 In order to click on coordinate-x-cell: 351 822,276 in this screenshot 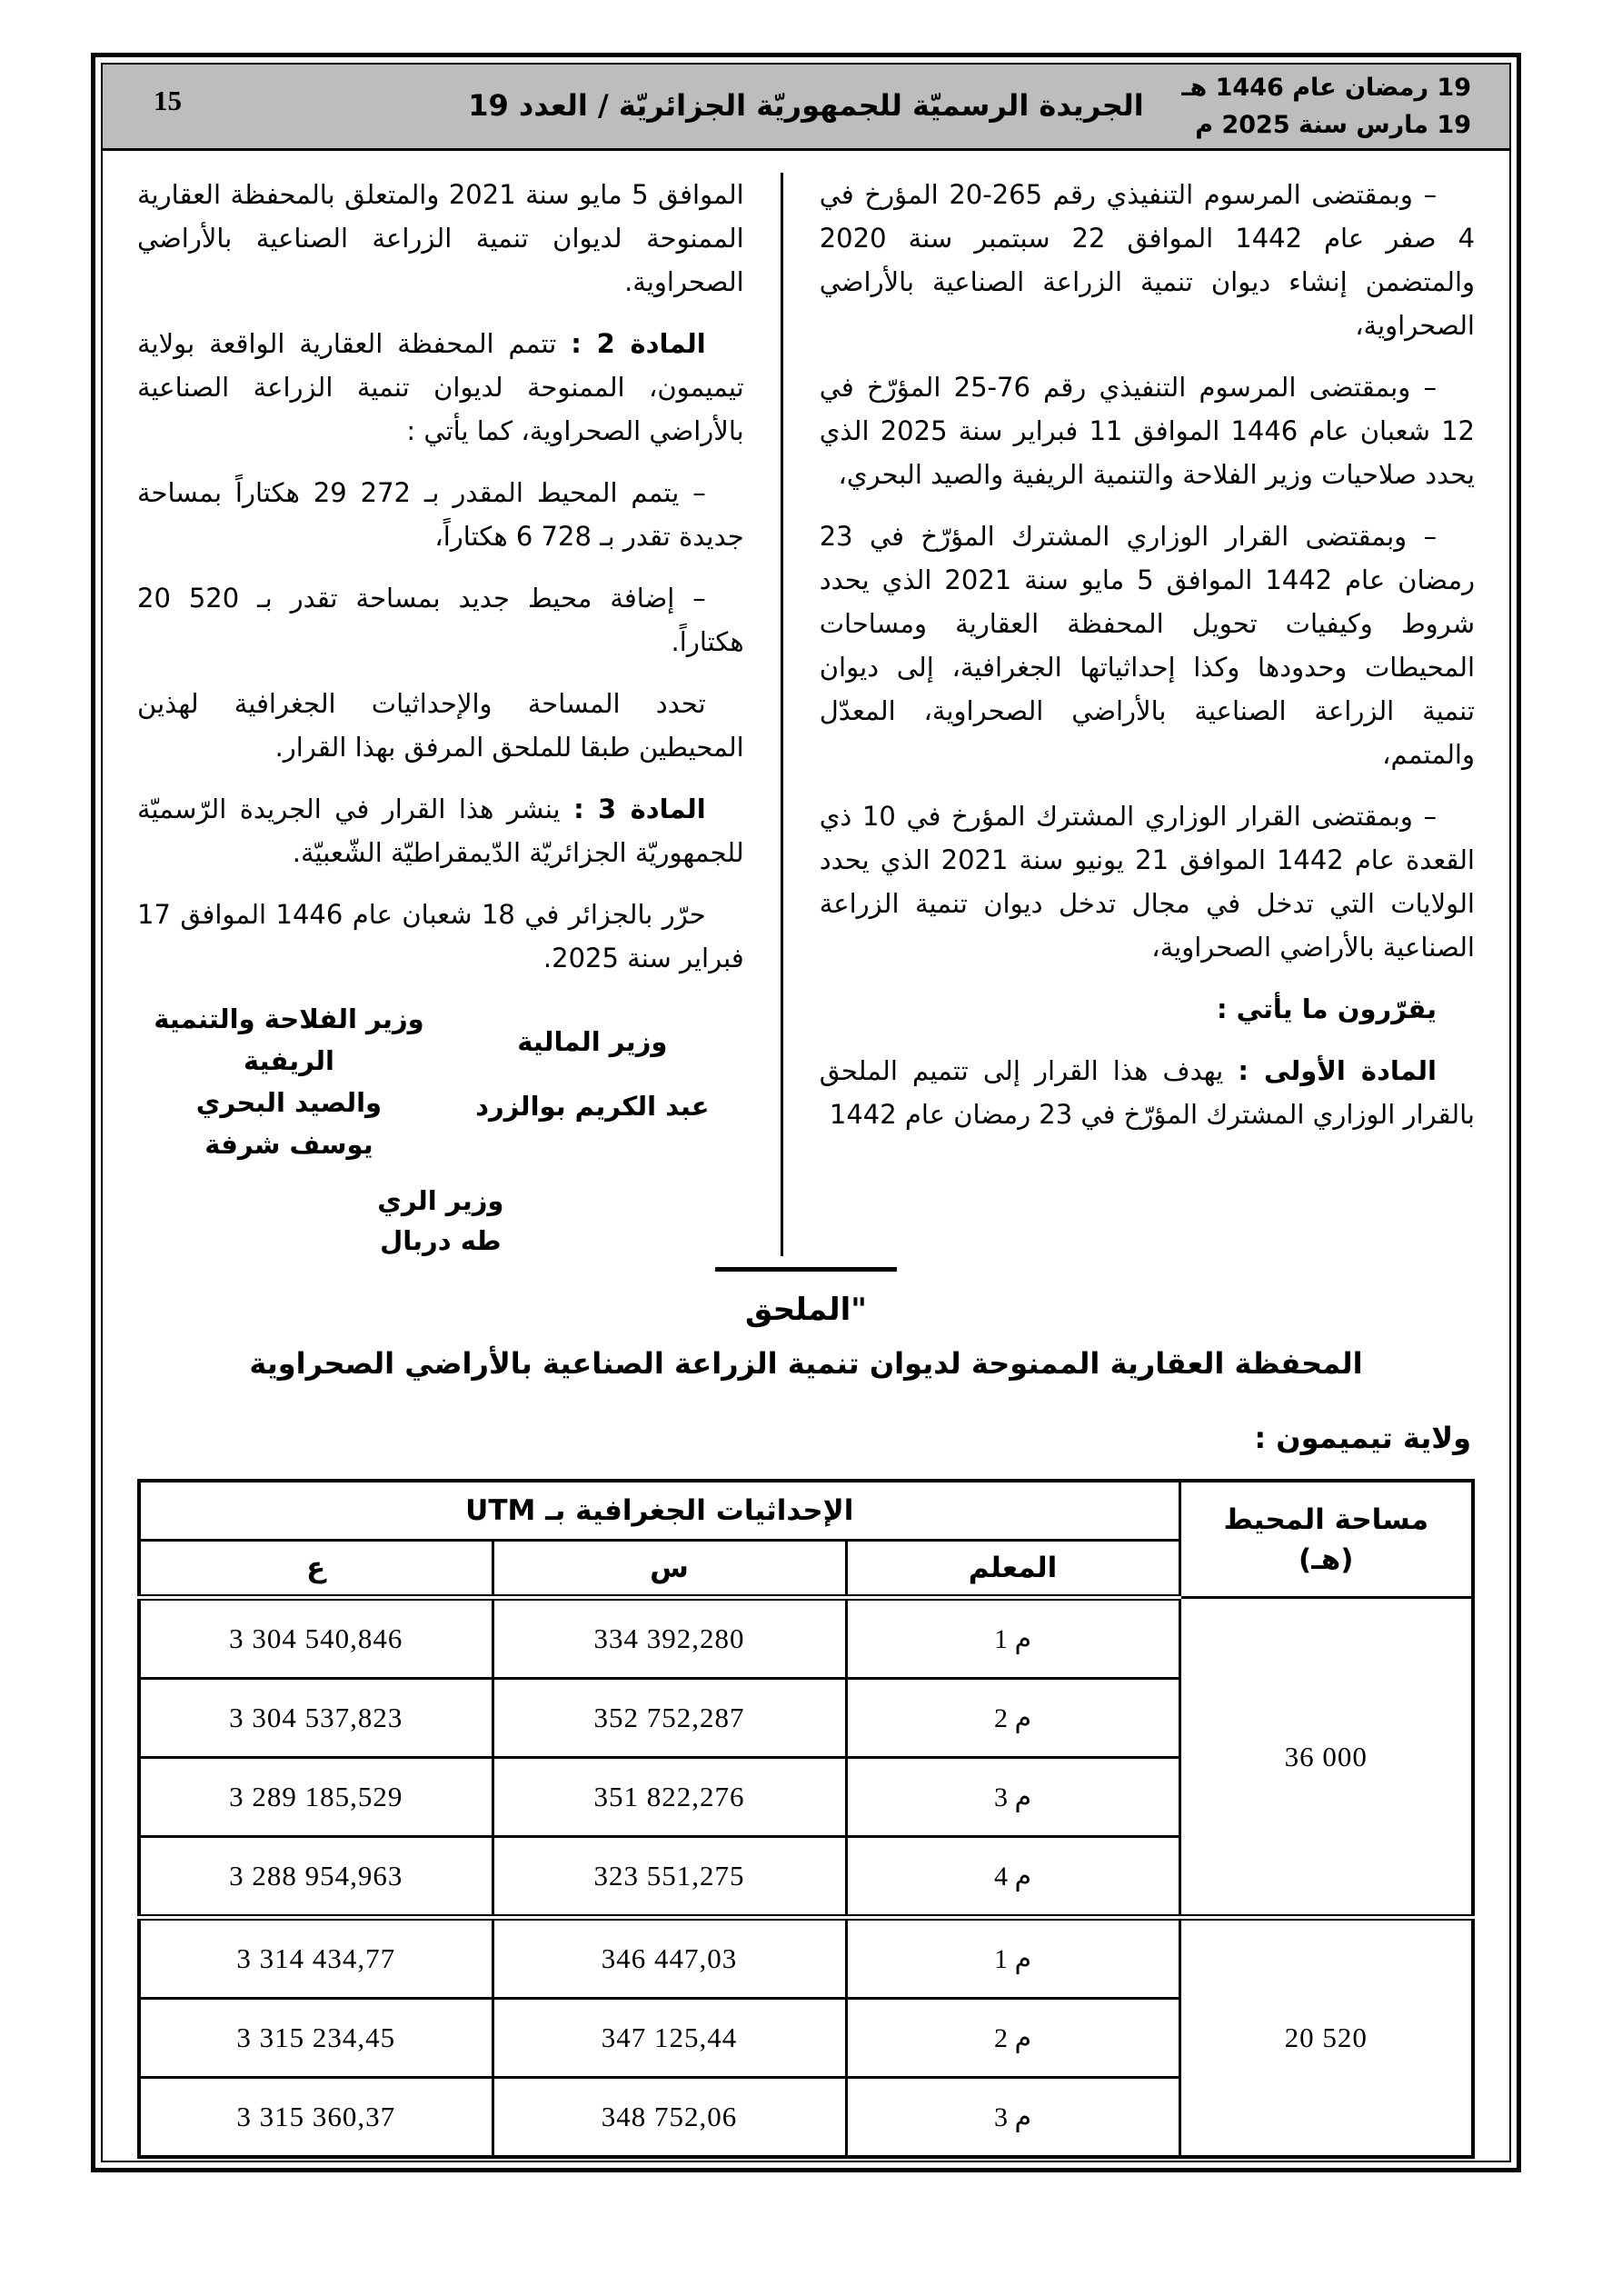, I will do `click(669, 1797)`.